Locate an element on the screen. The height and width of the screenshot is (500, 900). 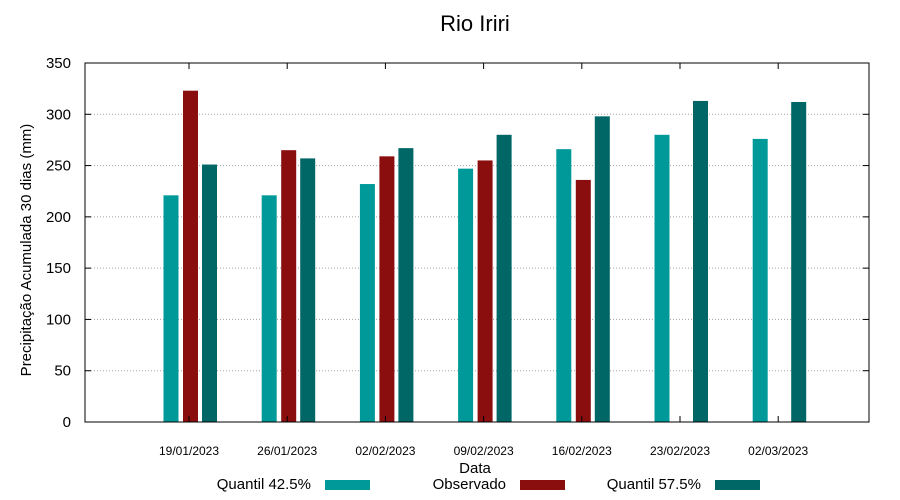
legend-label: Quantil 57.5% is located at coordinates (654, 484).